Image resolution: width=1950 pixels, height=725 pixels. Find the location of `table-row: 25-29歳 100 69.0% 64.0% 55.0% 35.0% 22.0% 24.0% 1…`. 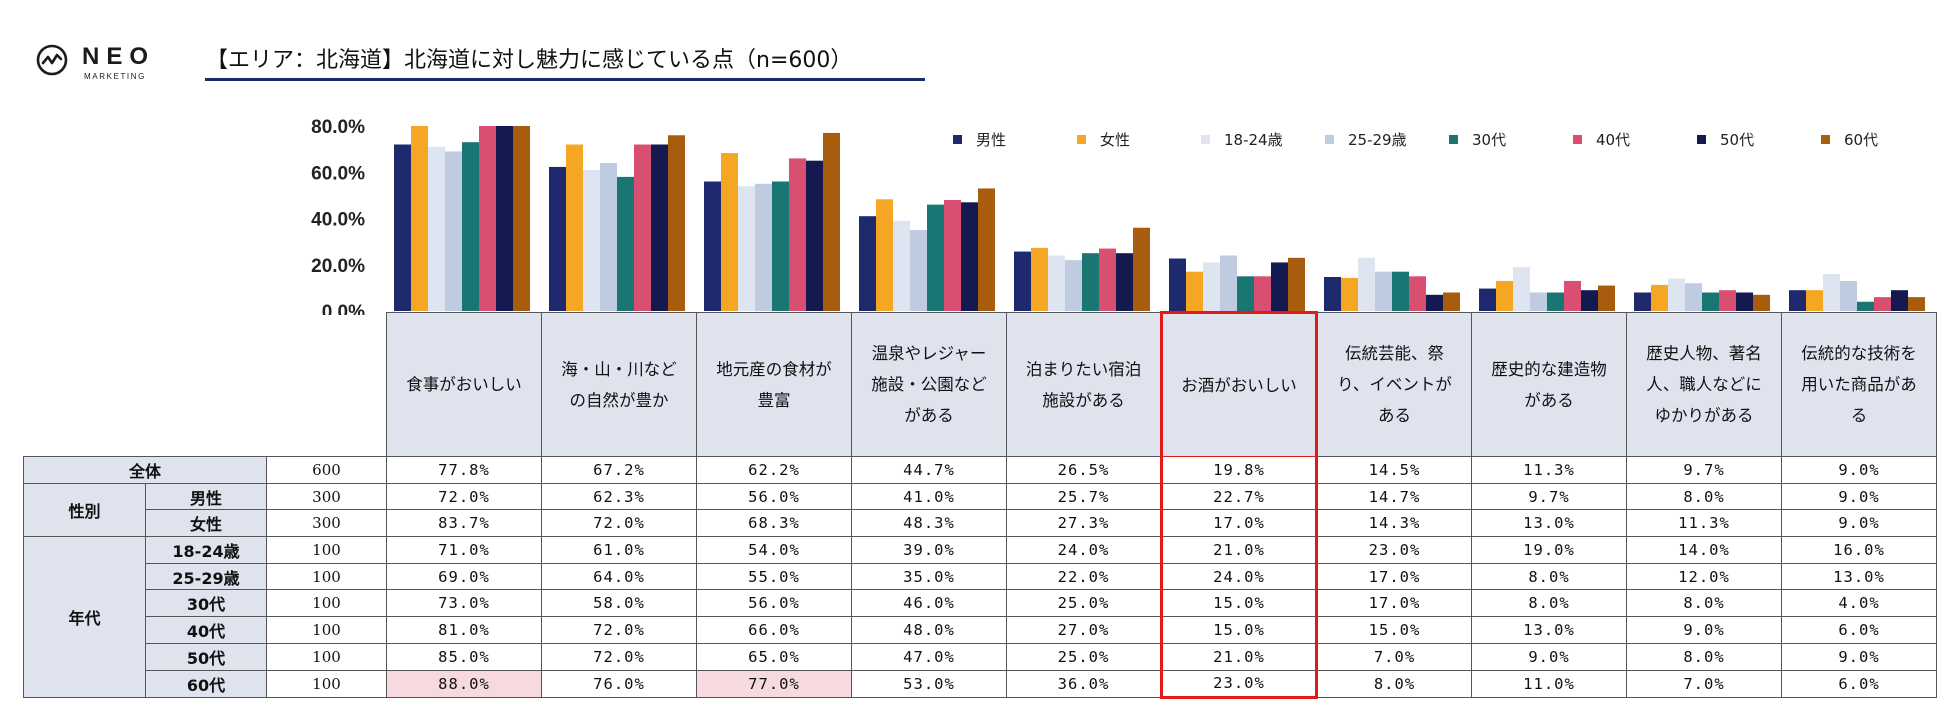

table-row: 25-29歳 100 69.0% 64.0% 55.0% 35.0% 22.0% 24.0% 1… is located at coordinates (980, 576).